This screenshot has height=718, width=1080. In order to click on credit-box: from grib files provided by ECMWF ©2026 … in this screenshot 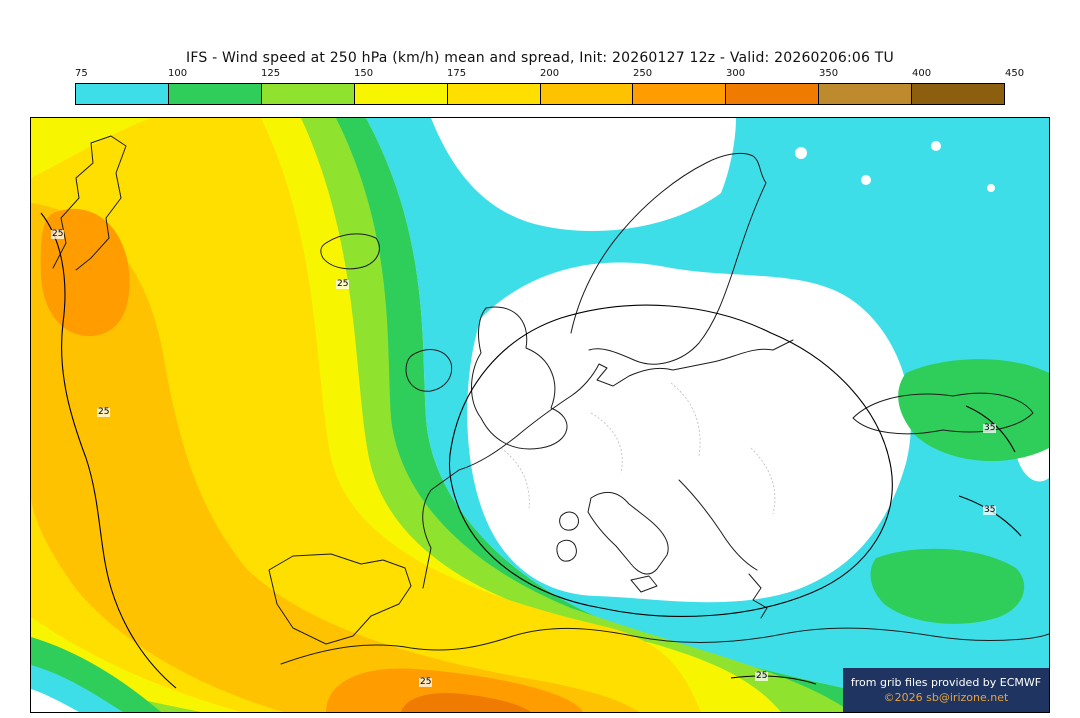, I will do `click(946, 690)`.